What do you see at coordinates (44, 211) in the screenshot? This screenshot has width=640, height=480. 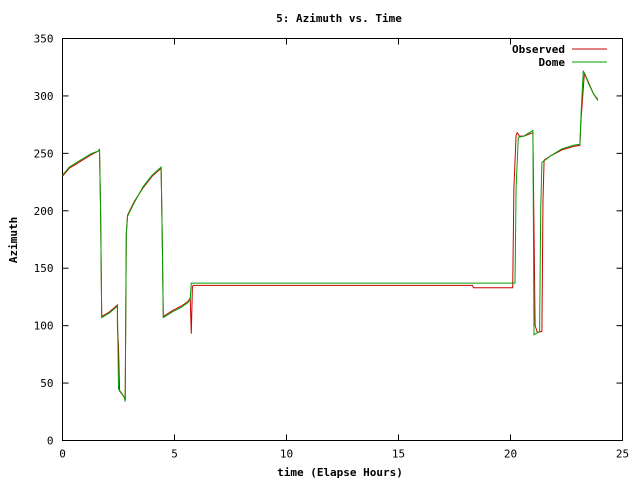 I see `y-tick-label: 200` at bounding box center [44, 211].